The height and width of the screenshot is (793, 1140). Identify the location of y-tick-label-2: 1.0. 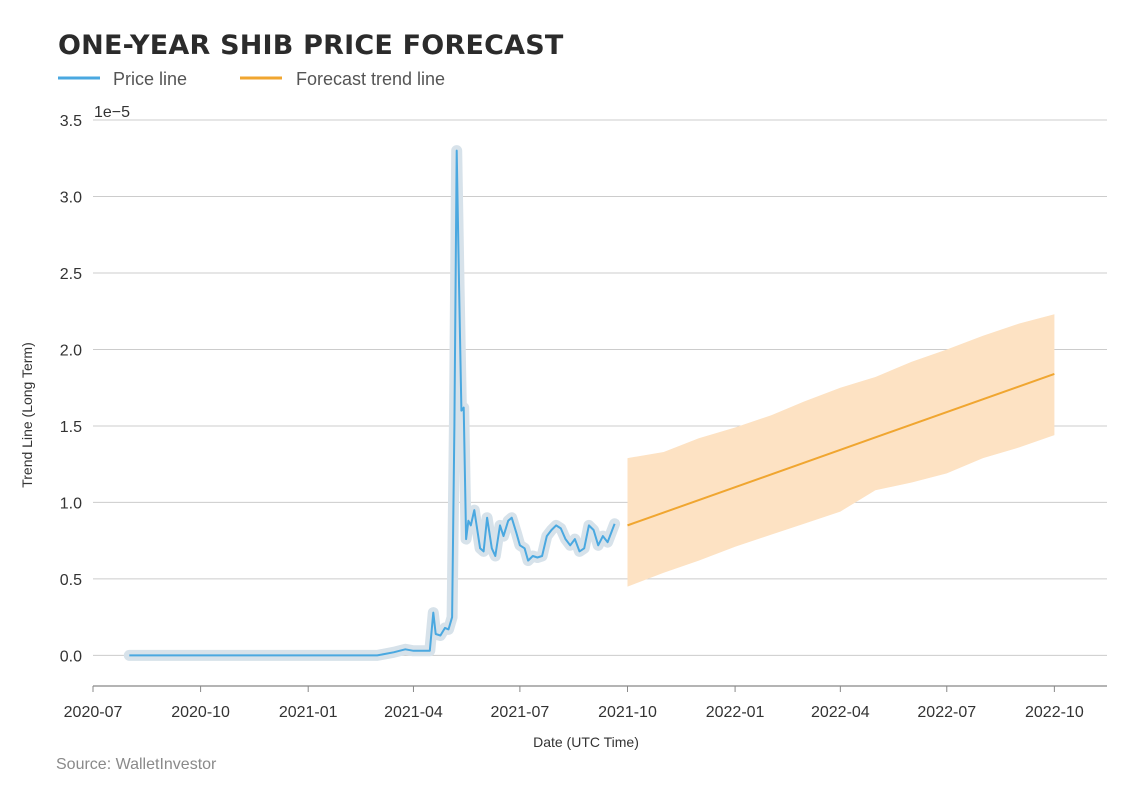
(71, 503).